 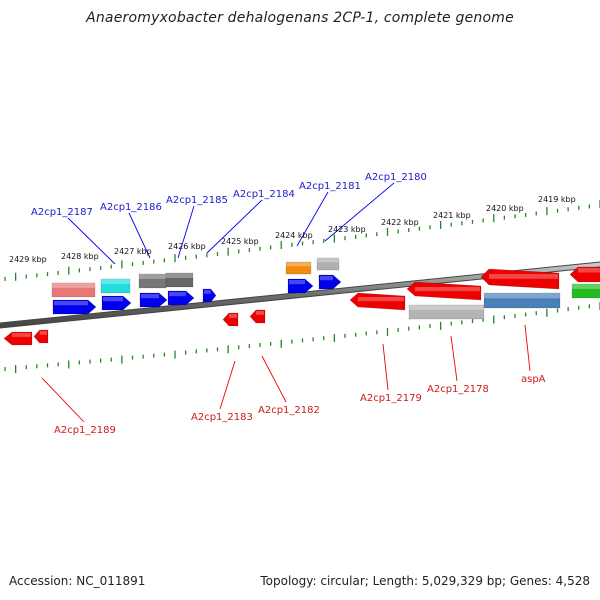 I want to click on gene-red-6-body, so click(x=444, y=291).